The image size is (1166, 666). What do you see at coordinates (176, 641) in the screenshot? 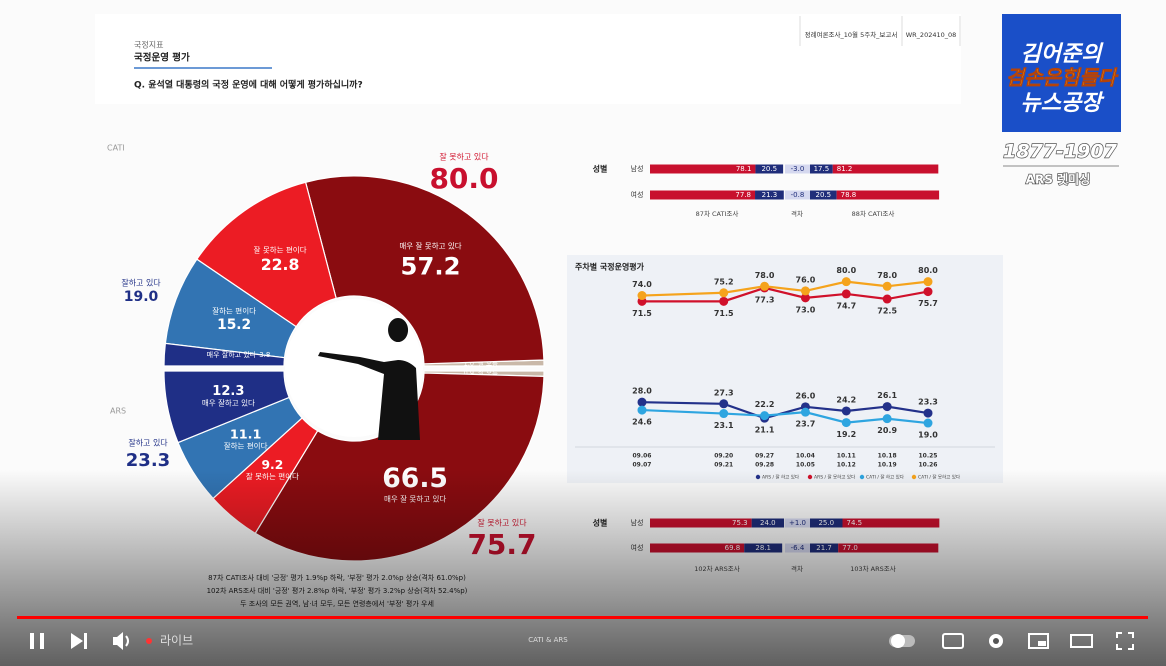
I see `live-label: 라이브` at bounding box center [176, 641].